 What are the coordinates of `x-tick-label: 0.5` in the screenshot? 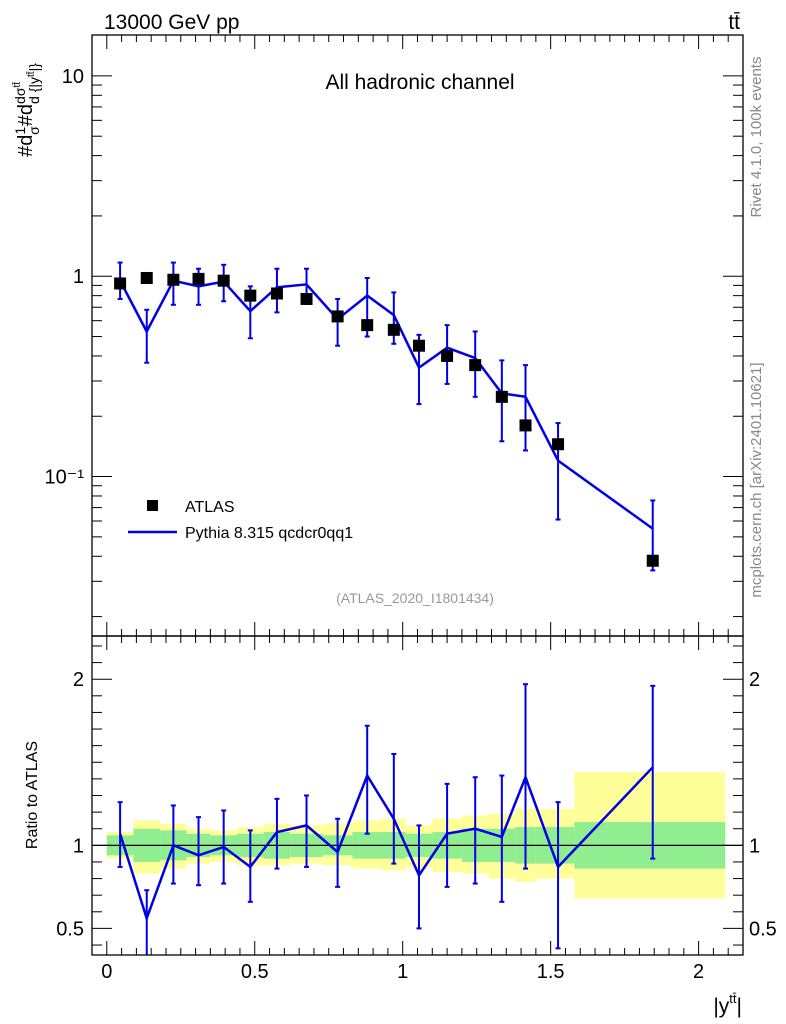 It's located at (255, 972).